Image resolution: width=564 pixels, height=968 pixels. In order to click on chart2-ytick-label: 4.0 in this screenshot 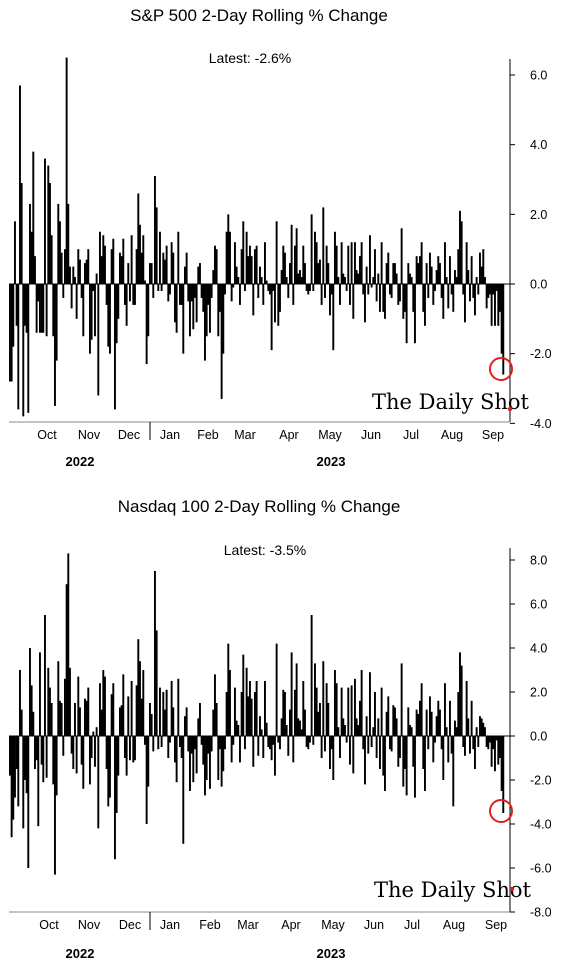, I will do `click(538, 649)`.